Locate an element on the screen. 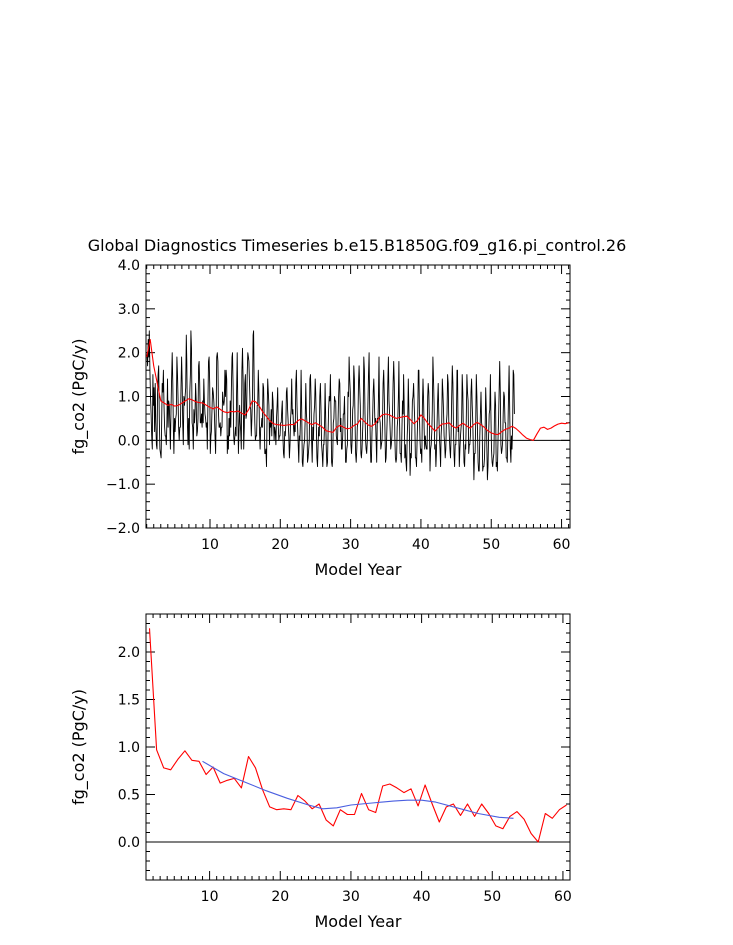 This screenshot has width=733, height=945. top-y-tick-label: 1.0 is located at coordinates (129, 398).